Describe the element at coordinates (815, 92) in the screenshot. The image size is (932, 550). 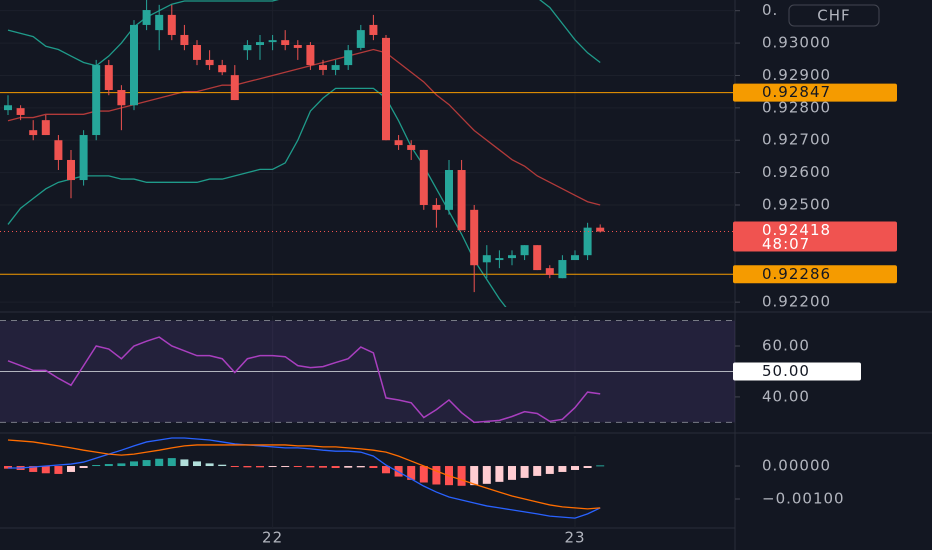
I see `level-label-bg` at that location.